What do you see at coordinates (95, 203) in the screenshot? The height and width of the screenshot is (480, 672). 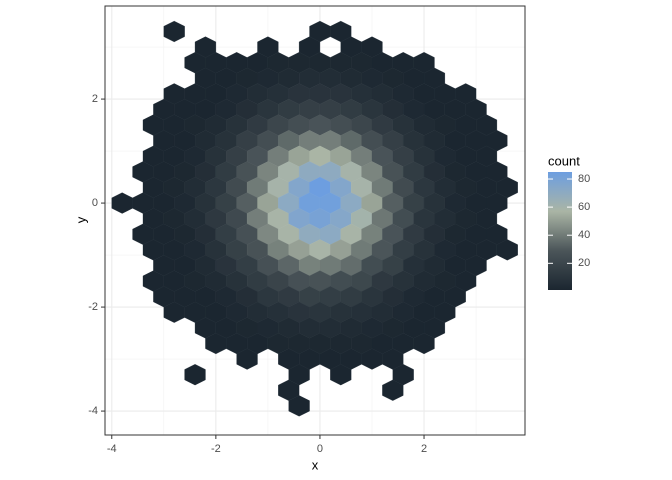 I see `y-tick-label: 0` at bounding box center [95, 203].